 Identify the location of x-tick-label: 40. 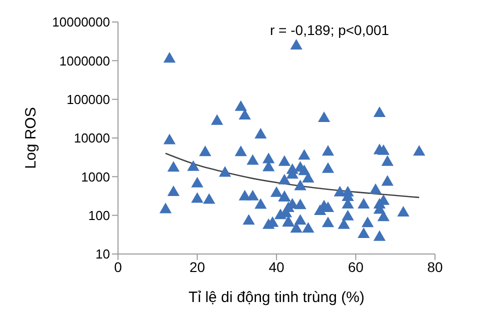
(276, 266).